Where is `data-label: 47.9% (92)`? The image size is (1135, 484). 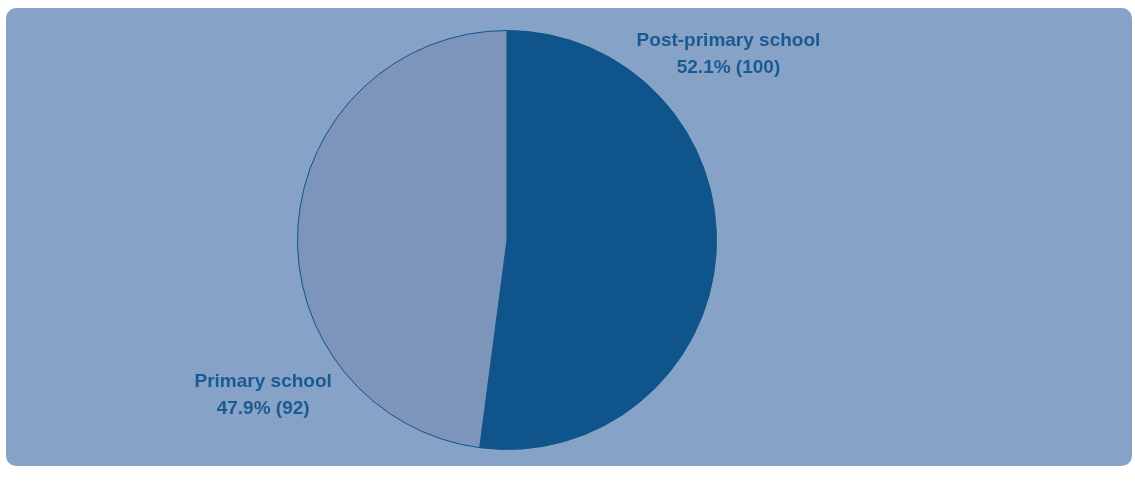
data-label: 47.9% (92) is located at coordinates (263, 408).